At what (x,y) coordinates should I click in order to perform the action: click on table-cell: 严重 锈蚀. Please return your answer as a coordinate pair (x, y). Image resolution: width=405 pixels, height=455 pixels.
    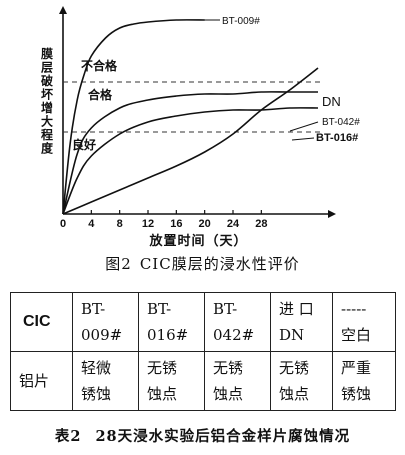
    Looking at the image, I should click on (364, 381).